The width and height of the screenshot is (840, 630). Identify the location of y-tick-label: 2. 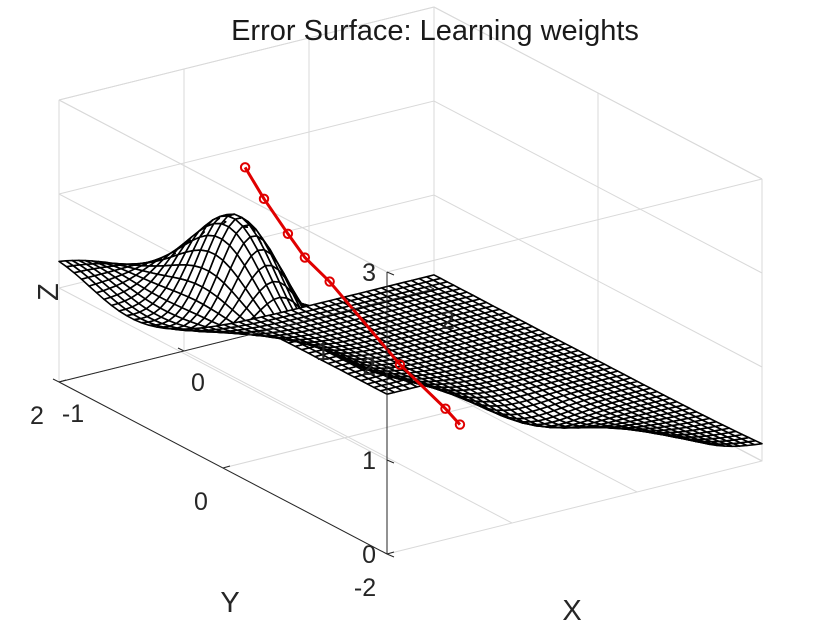
(37, 416).